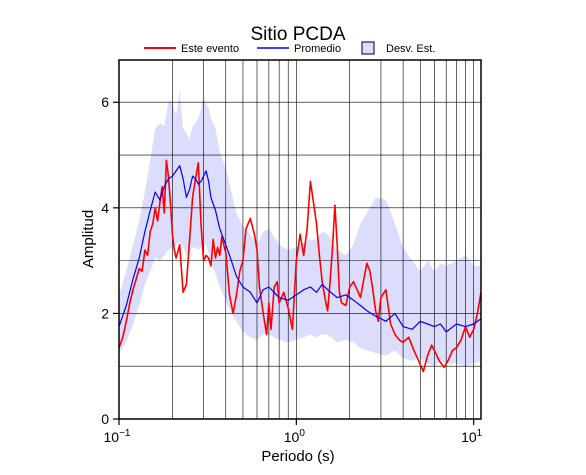 The width and height of the screenshot is (586, 475). Describe the element at coordinates (472, 436) in the screenshot. I see `x-tick-label: 10¹` at that location.